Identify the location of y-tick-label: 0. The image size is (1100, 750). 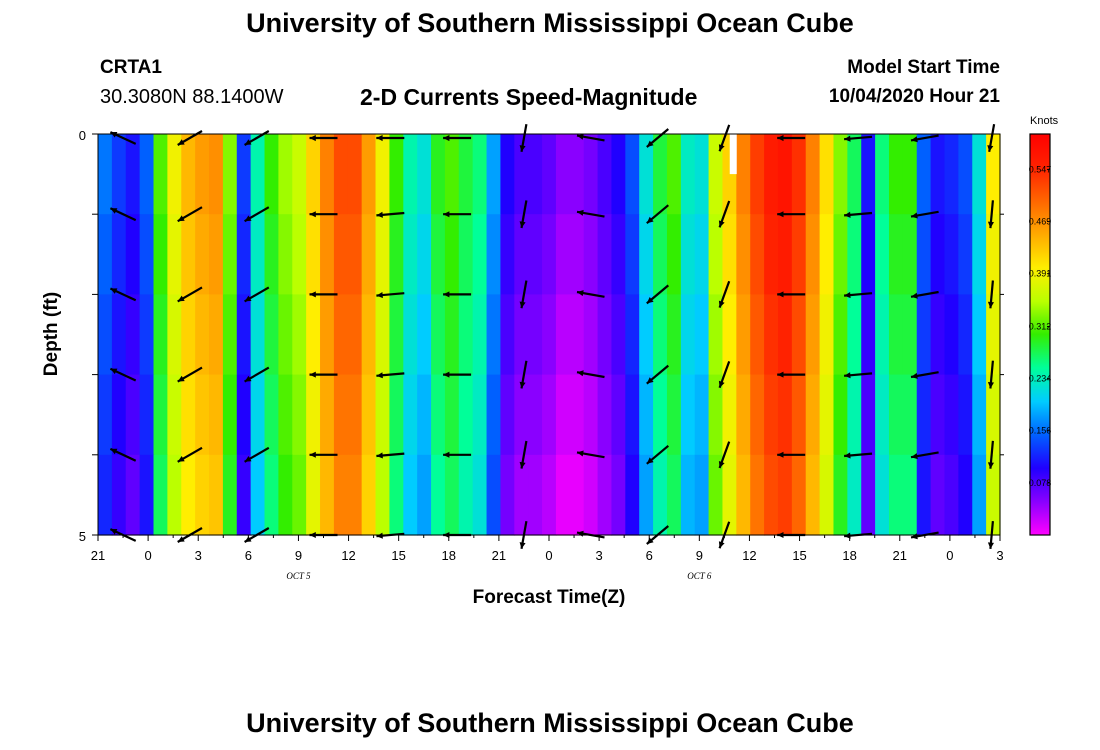
(82, 135).